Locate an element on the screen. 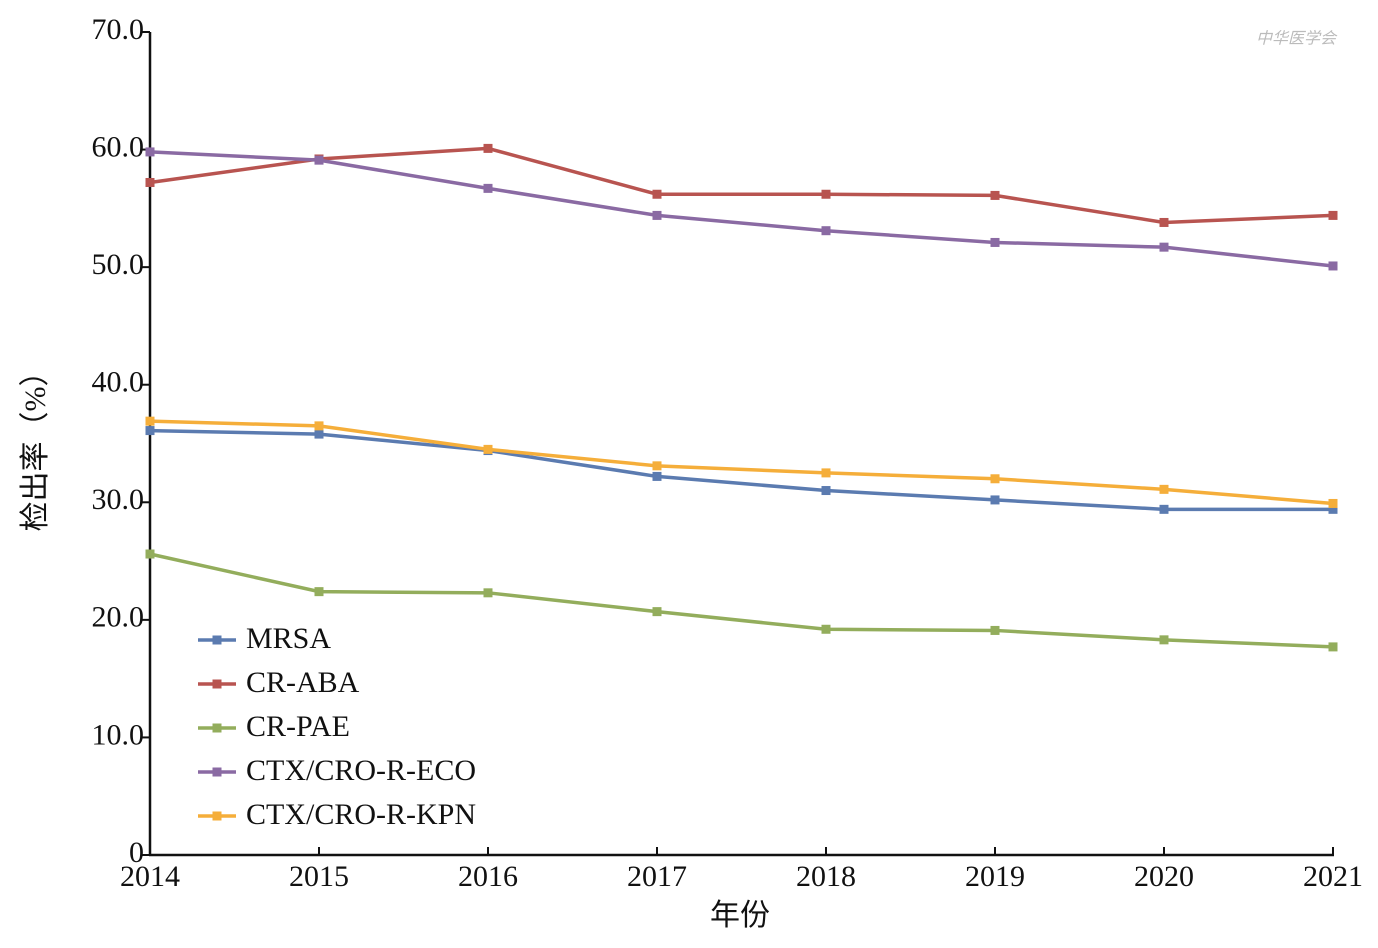  legend-label: CTX/CRO-R-KPN is located at coordinates (361, 814).